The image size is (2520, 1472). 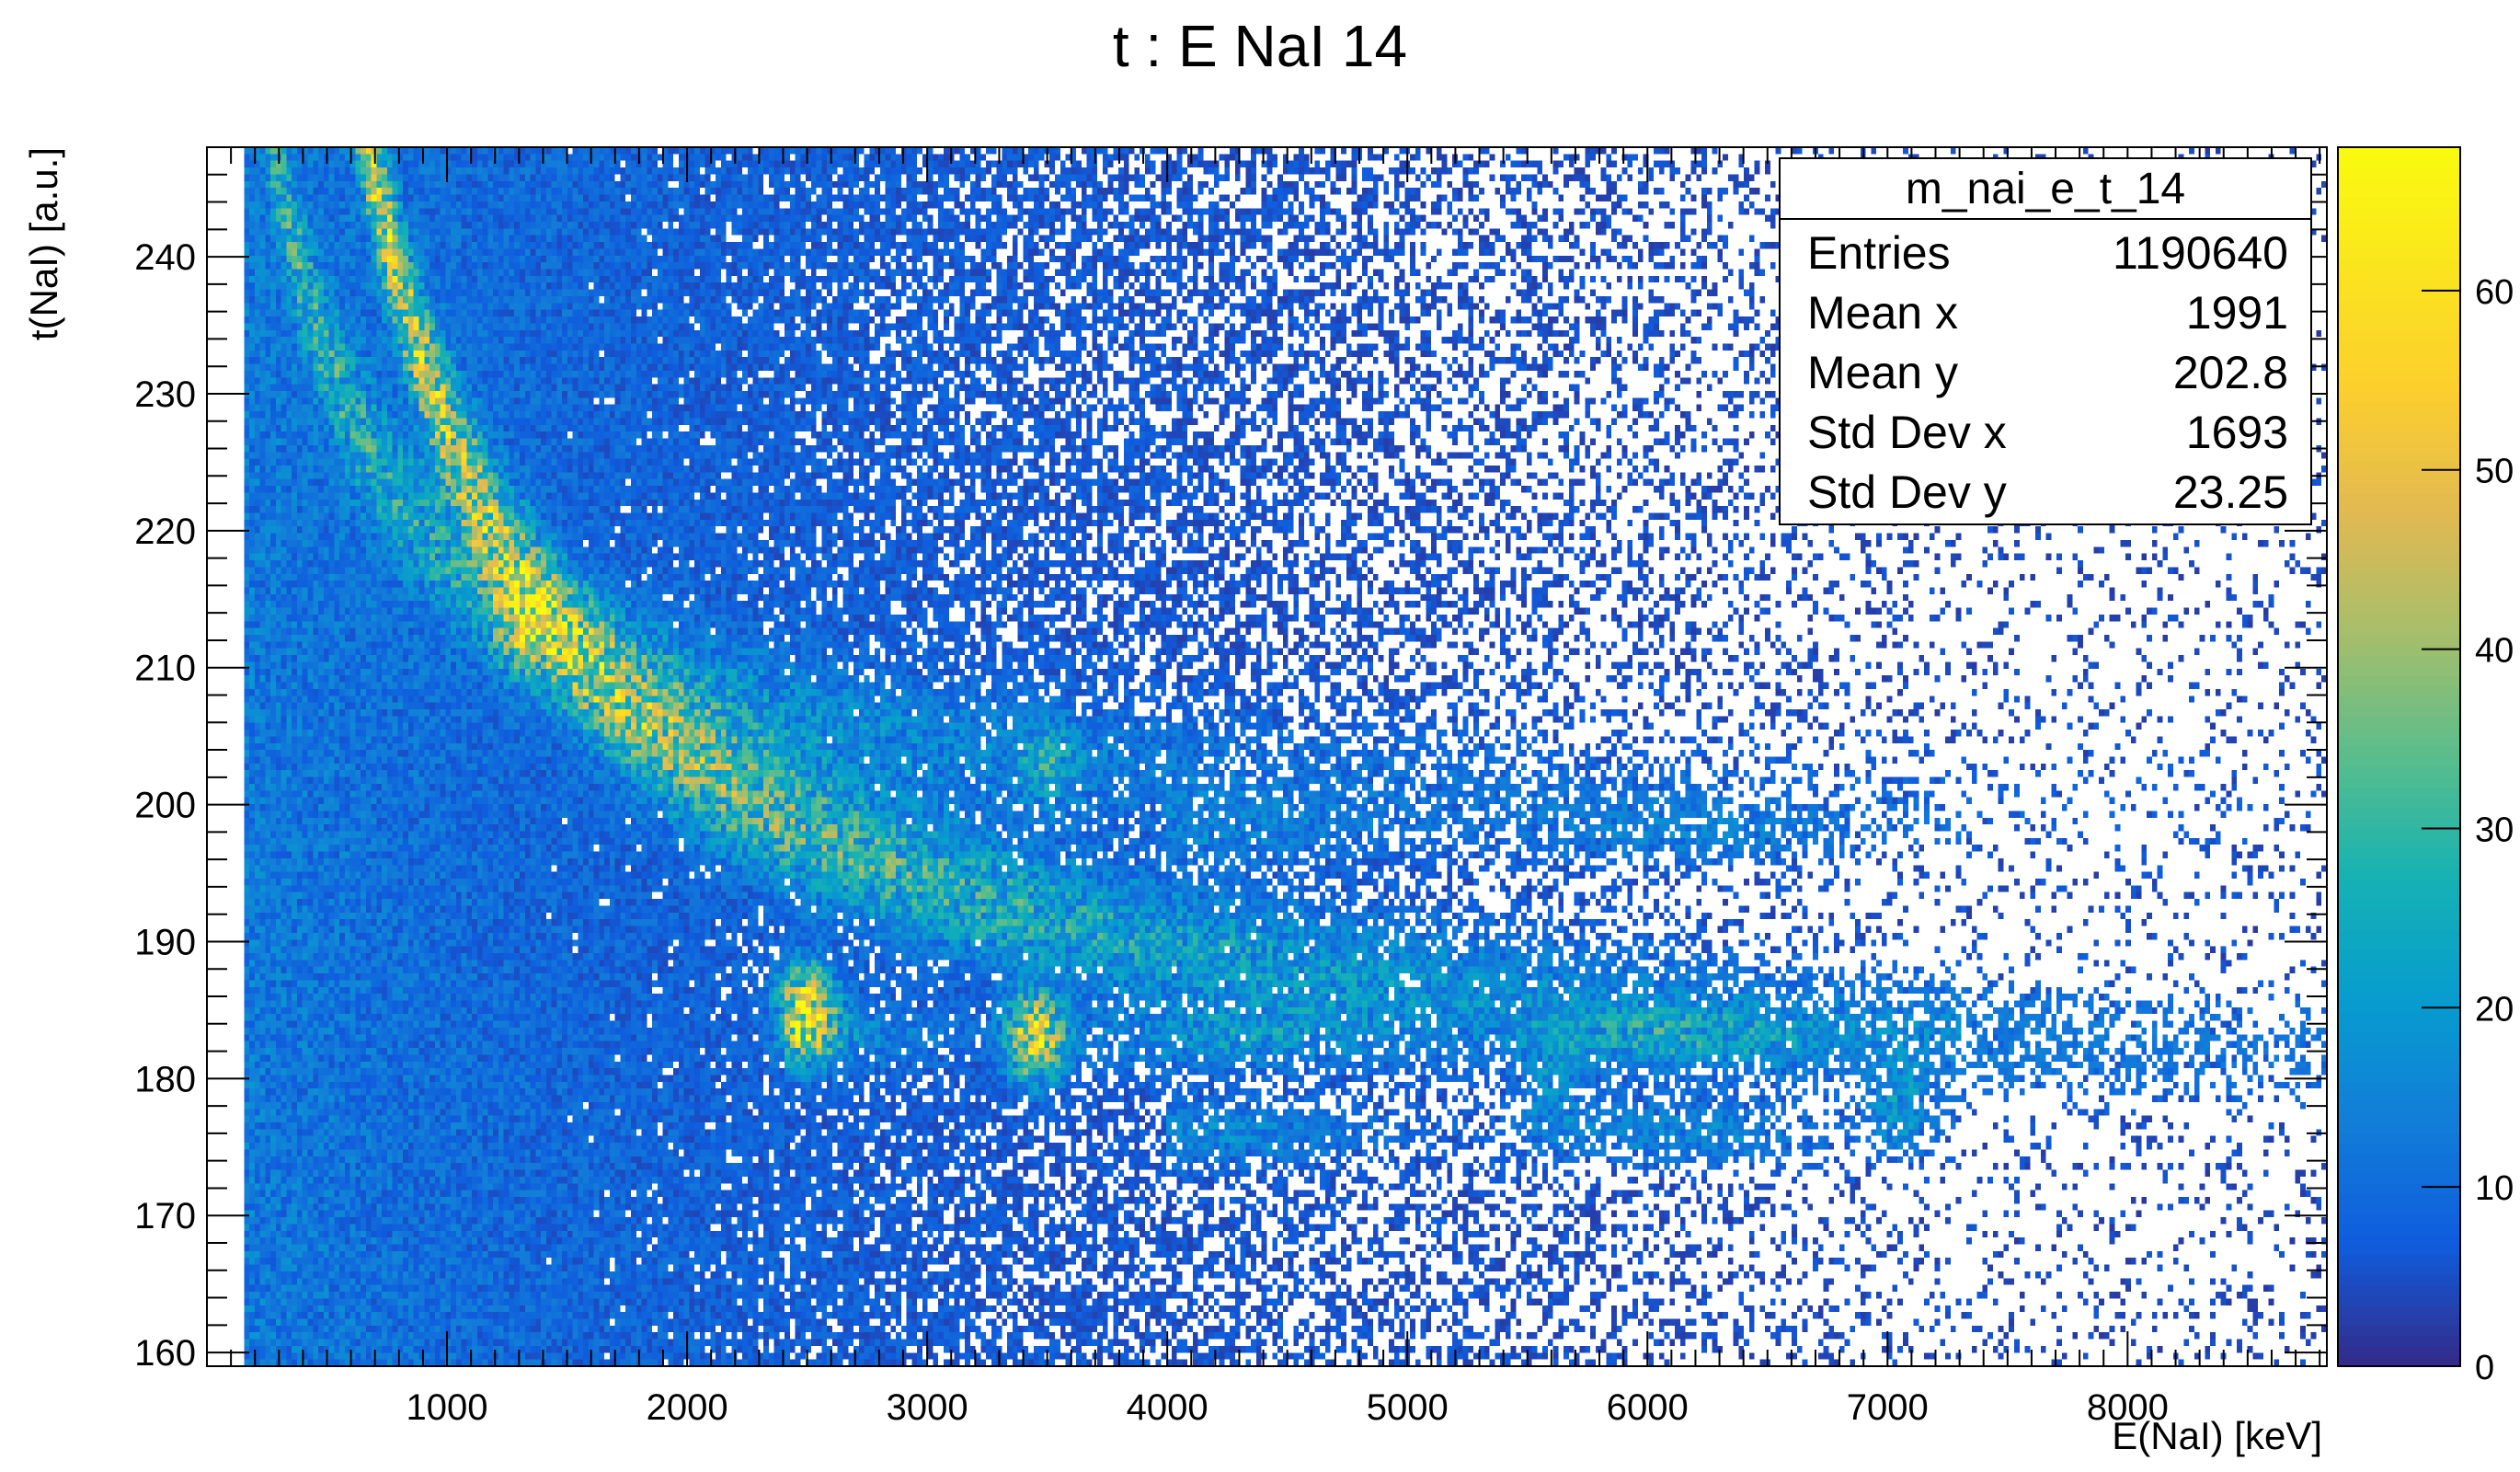 What do you see at coordinates (687, 1407) in the screenshot?
I see `x-tick-label: 2000` at bounding box center [687, 1407].